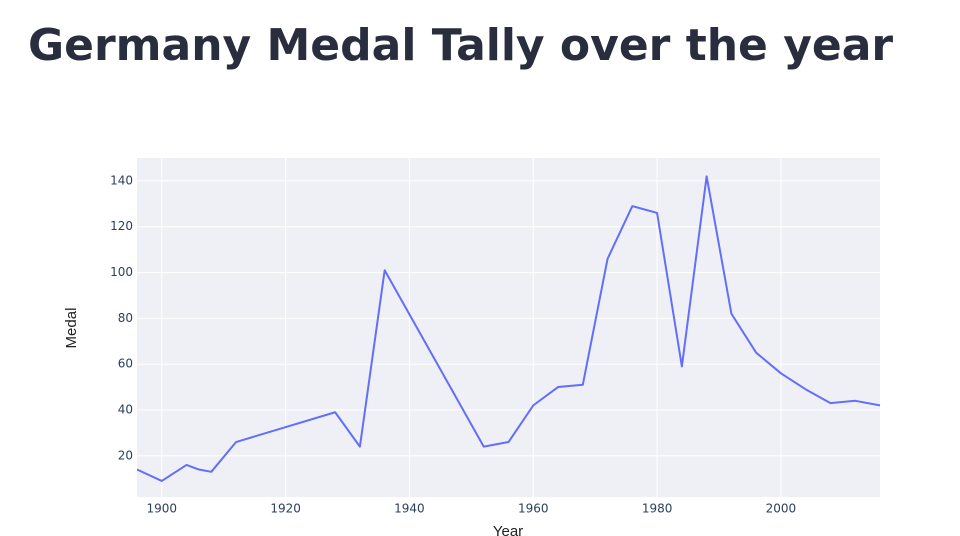 Image resolution: width=960 pixels, height=536 pixels. I want to click on y-tick-label: 140, so click(121, 180).